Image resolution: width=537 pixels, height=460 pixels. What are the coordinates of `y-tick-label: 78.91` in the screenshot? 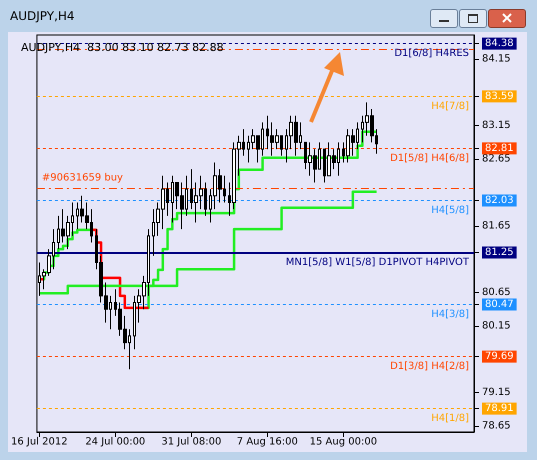 It's located at (499, 408).